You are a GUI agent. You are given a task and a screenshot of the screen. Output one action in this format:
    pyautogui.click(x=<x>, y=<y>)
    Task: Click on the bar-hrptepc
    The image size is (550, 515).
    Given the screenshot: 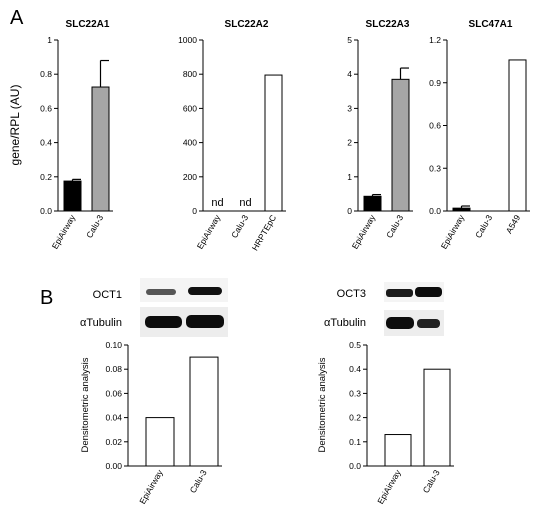 What is the action you would take?
    pyautogui.click(x=273, y=143)
    